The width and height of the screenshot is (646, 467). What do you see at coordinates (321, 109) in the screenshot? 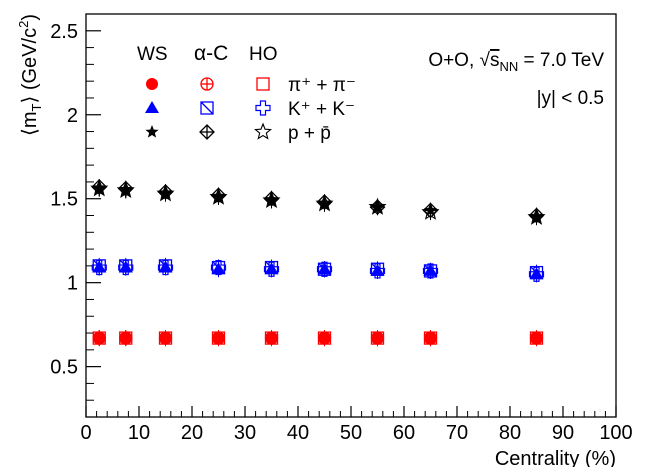
I see `legend-row-kaon: K⁺ + K⁻` at bounding box center [321, 109].